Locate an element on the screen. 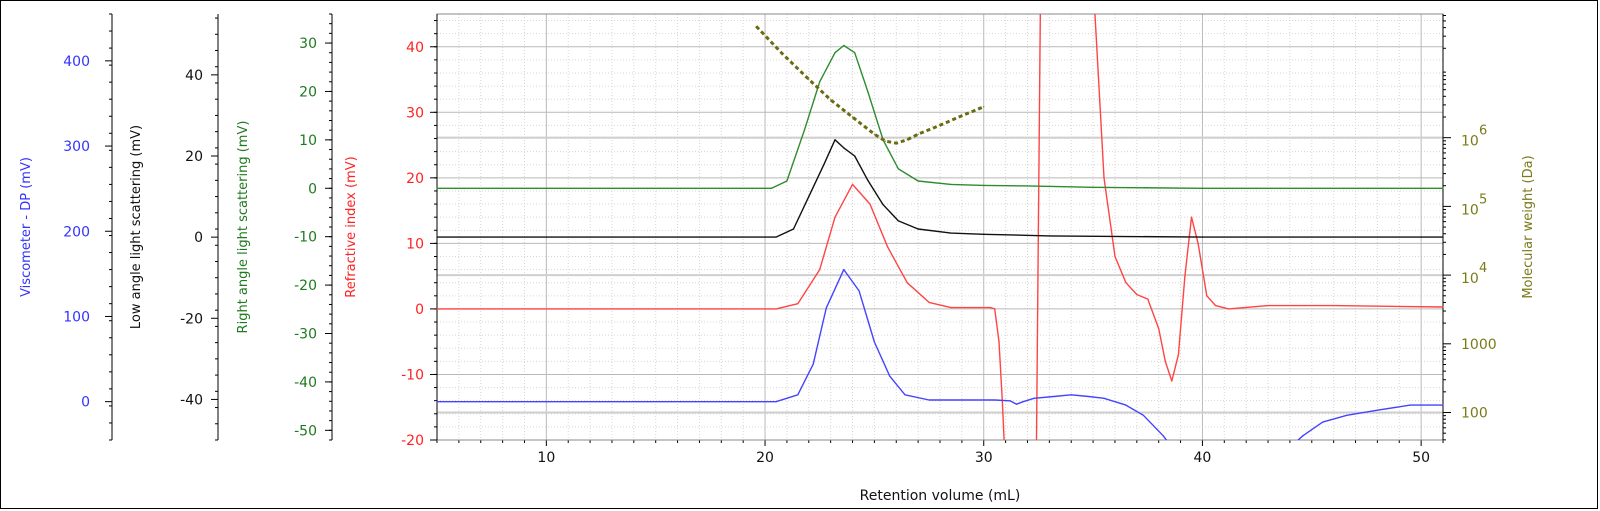 The height and width of the screenshot is (511, 1600). y-tick-label-ri: 0 is located at coordinates (419, 310).